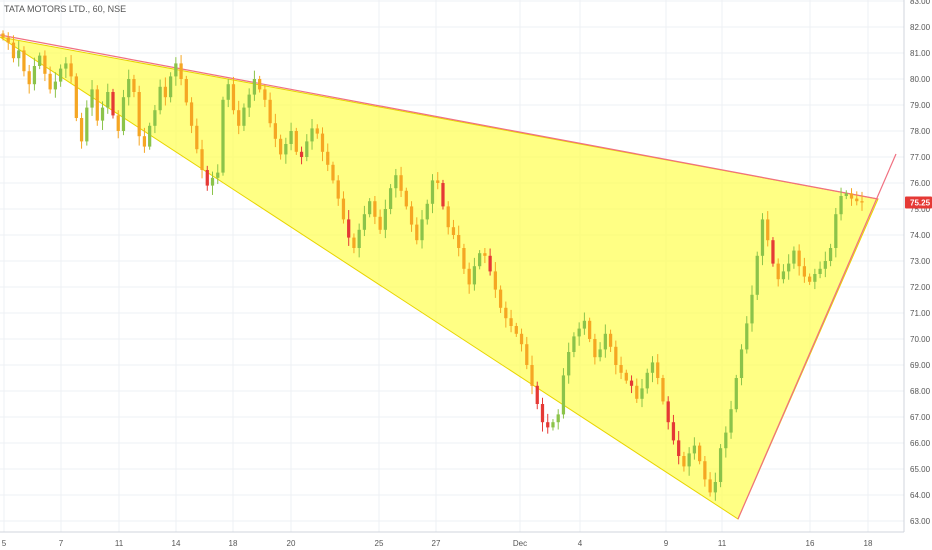 The height and width of the screenshot is (550, 932). I want to click on price-tick-label: 83.00, so click(920, 3).